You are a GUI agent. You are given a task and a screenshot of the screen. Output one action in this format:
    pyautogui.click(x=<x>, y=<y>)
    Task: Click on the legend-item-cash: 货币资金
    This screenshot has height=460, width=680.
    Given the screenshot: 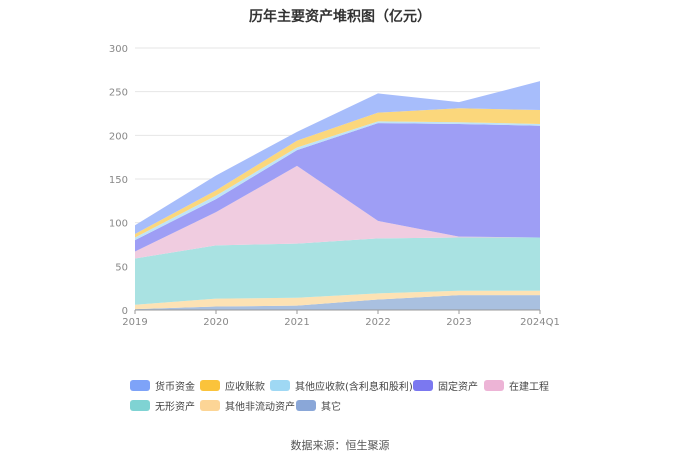 What is the action you would take?
    pyautogui.click(x=162, y=385)
    